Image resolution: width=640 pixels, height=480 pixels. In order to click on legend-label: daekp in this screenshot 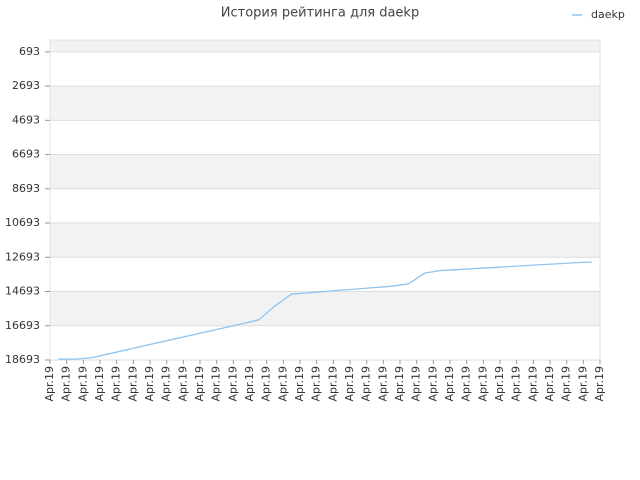, I will do `click(608, 14)`.